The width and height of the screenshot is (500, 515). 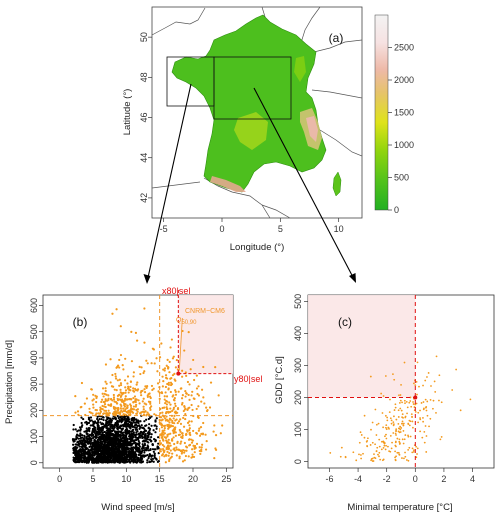 What do you see at coordinates (137, 507) in the screenshot?
I see `panel-b-xlabel: Wind speed [m/s]` at bounding box center [137, 507].